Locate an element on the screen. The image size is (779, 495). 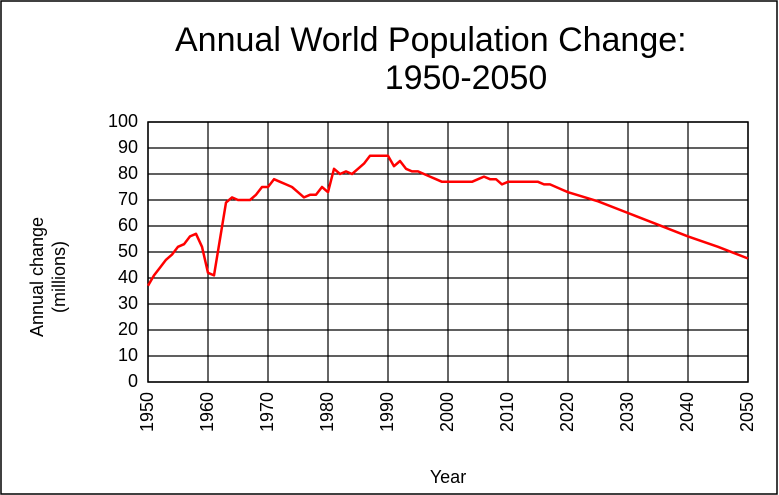
chart-title: 1950-2050 is located at coordinates (466, 78).